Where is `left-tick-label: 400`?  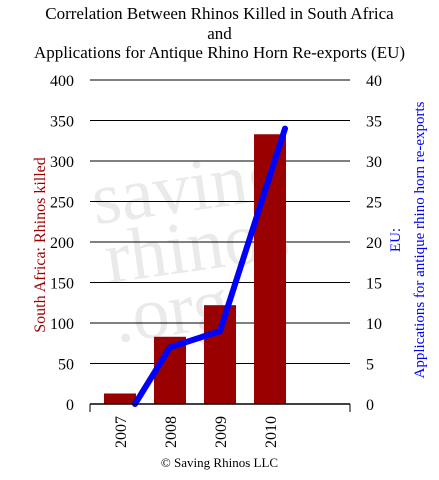 left-tick-label: 400 is located at coordinates (62, 81).